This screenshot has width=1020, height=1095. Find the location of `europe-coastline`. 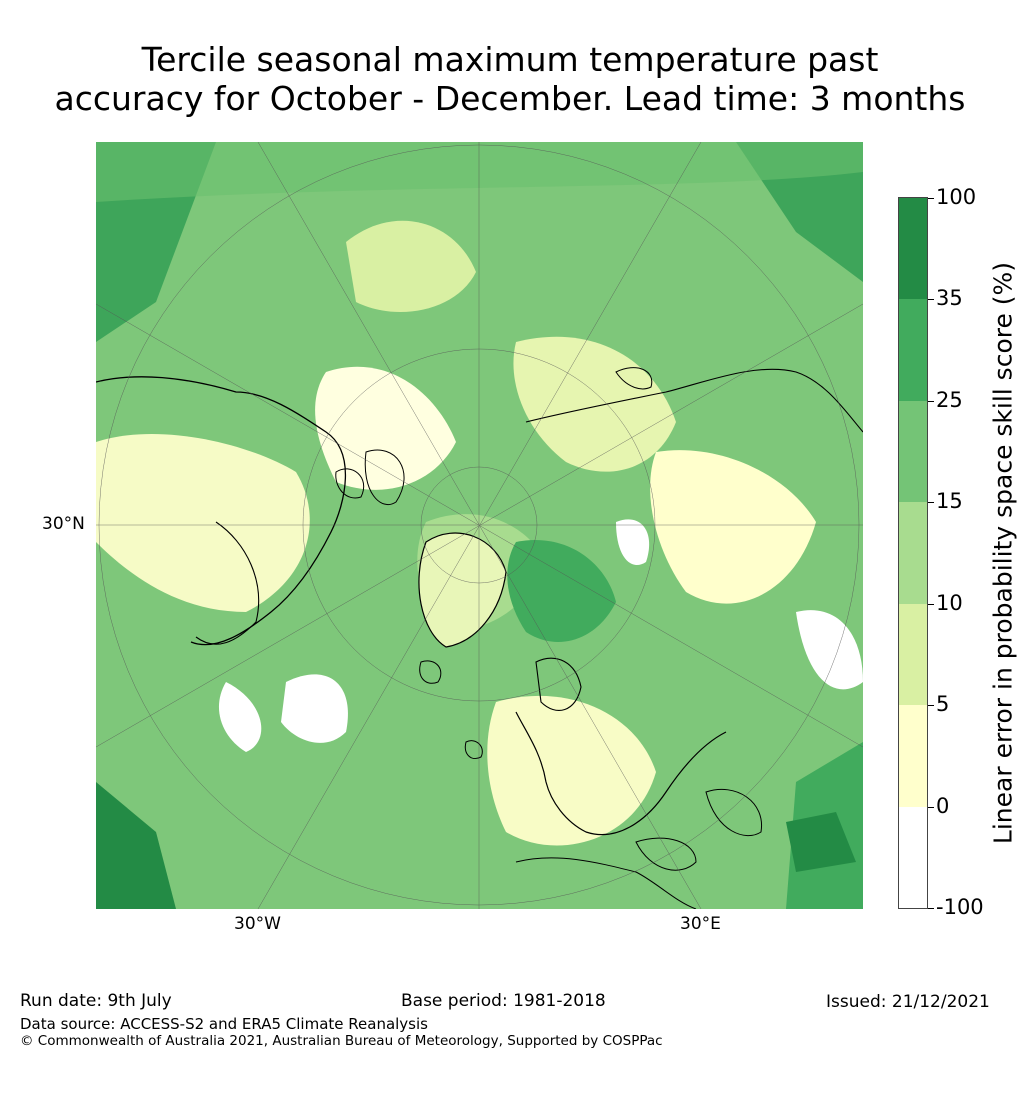

europe-coastline is located at coordinates (621, 773).